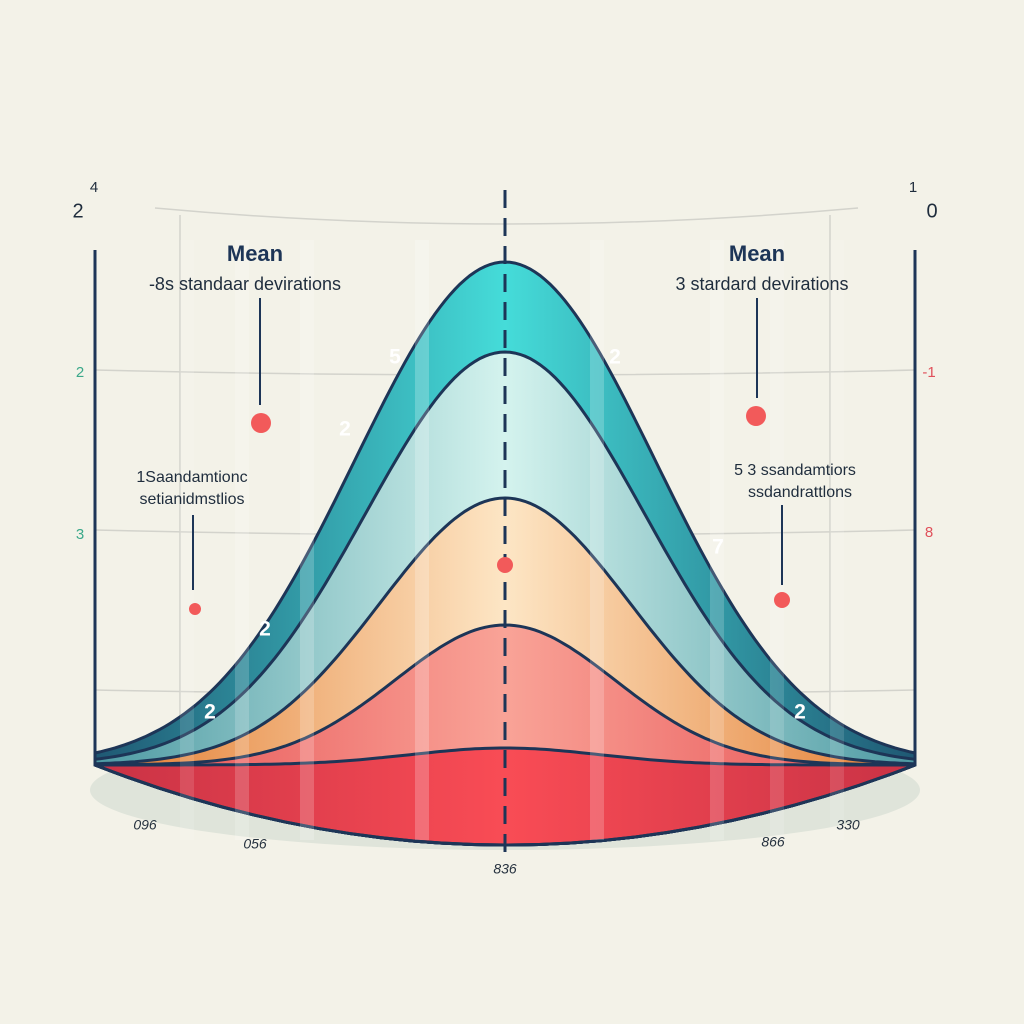  Describe the element at coordinates (773, 842) in the screenshot. I see `bottom-label: 866` at that location.